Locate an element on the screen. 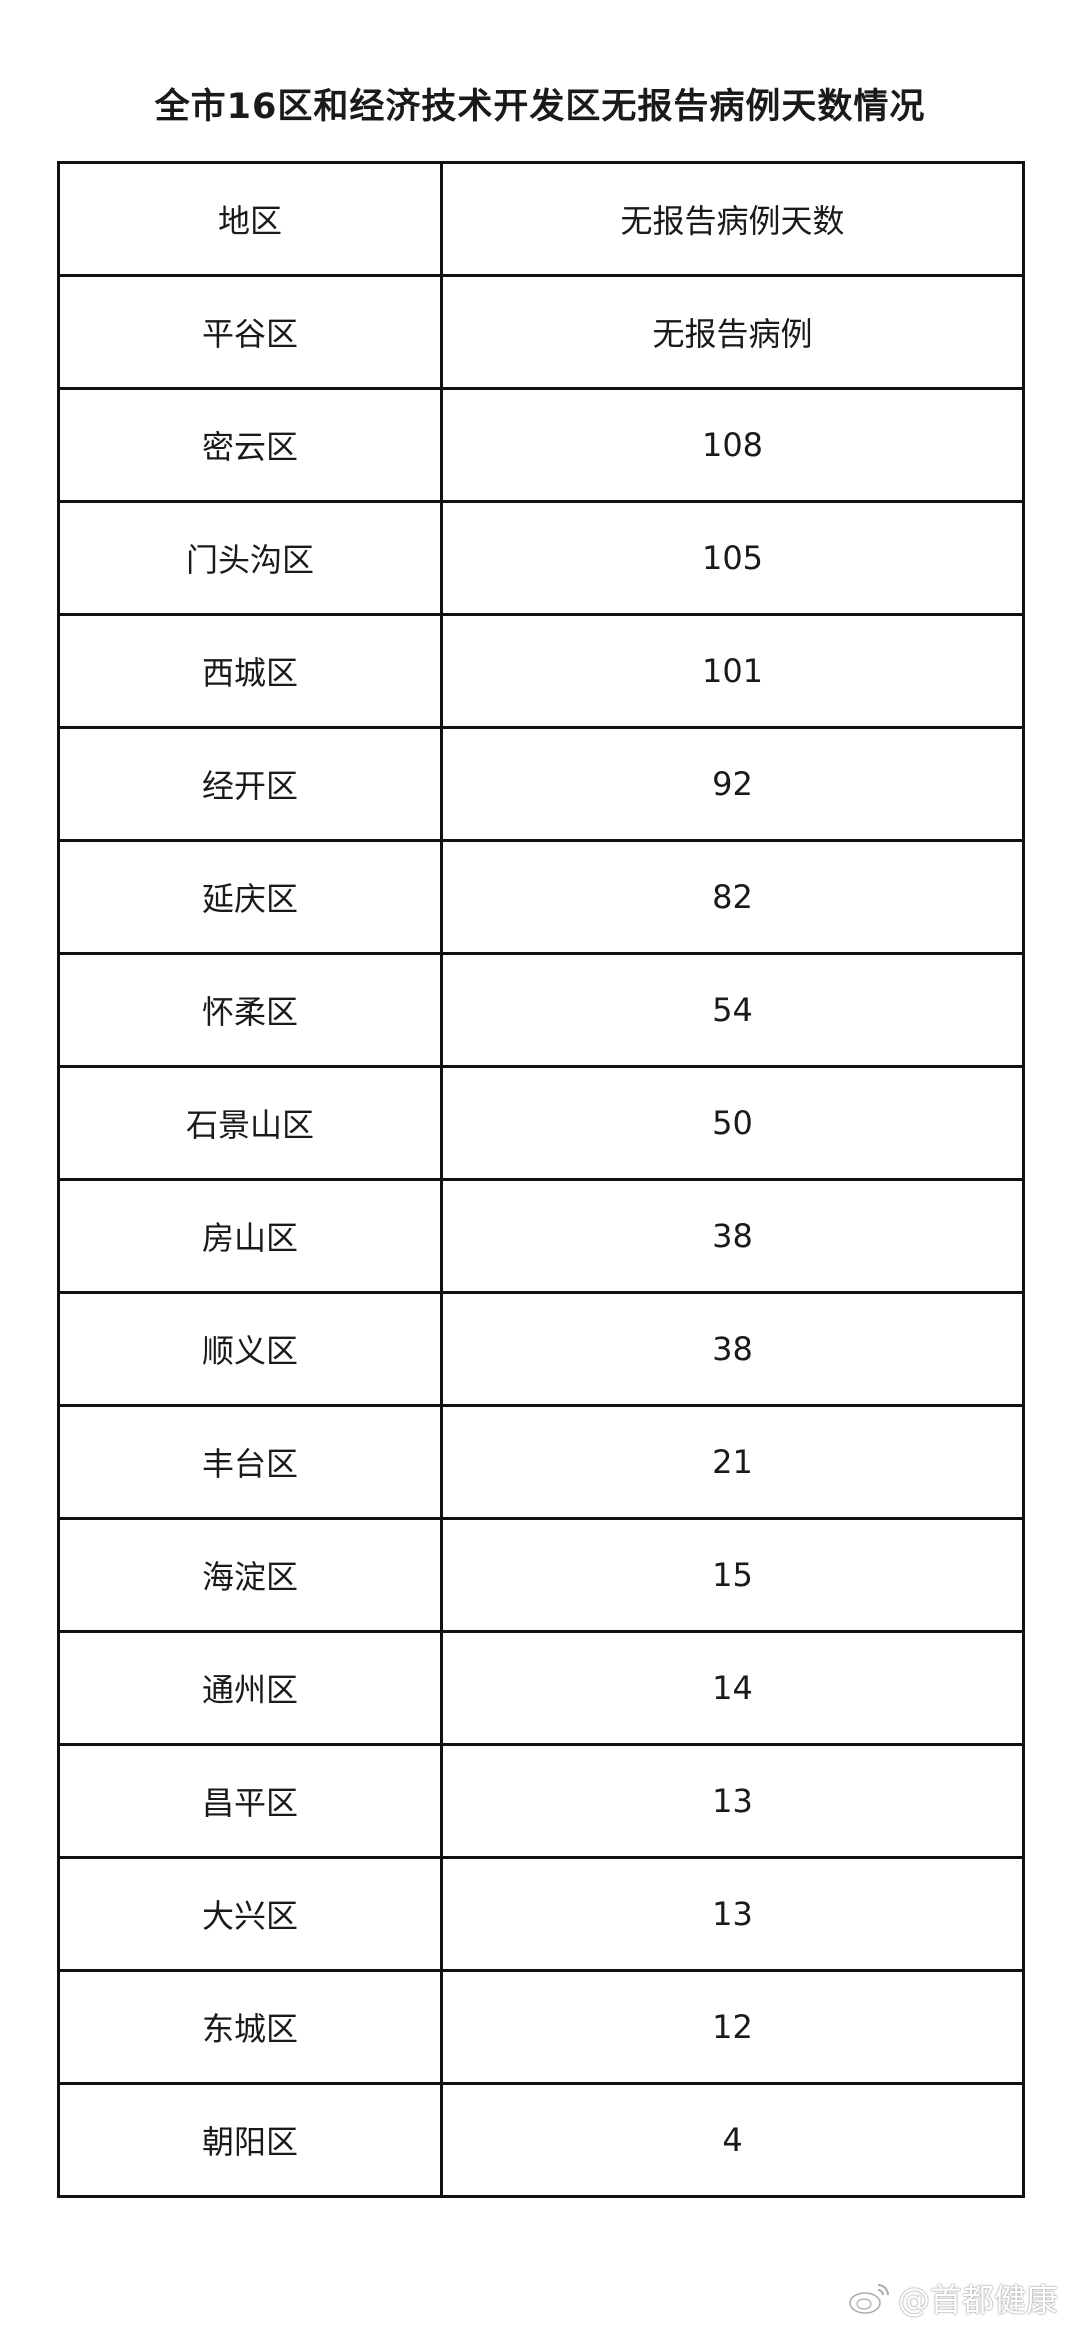 The width and height of the screenshot is (1080, 2349). table-row: 平谷区 无报告病例 is located at coordinates (541, 332).